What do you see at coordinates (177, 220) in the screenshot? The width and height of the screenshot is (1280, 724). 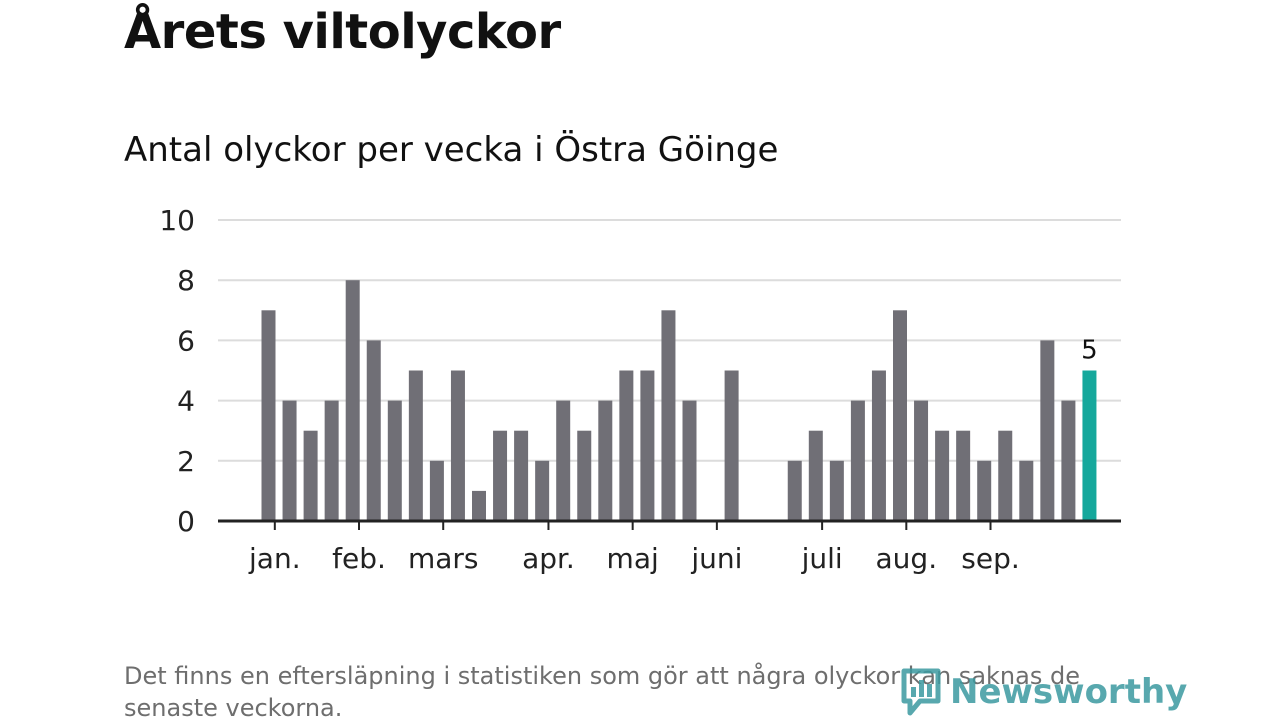 I see `y-tick-label: 10` at bounding box center [177, 220].